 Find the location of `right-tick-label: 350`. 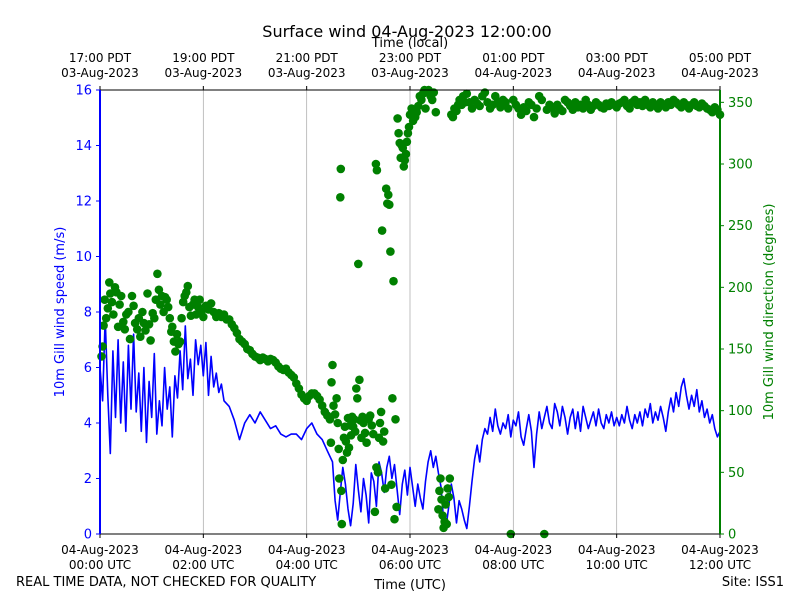

right-tick-label: 350 is located at coordinates (740, 103).